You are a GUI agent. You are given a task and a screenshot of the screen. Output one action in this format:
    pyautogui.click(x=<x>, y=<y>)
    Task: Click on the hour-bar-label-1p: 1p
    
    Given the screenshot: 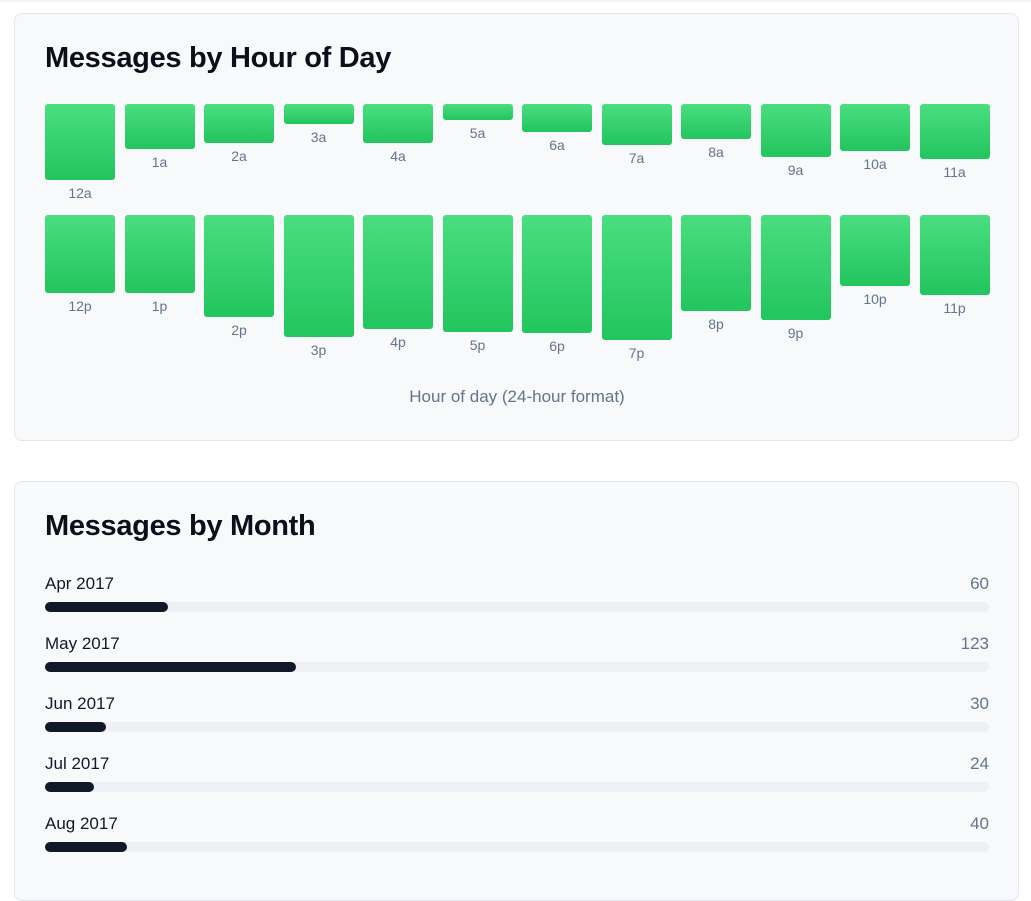 What is the action you would take?
    pyautogui.click(x=159, y=306)
    